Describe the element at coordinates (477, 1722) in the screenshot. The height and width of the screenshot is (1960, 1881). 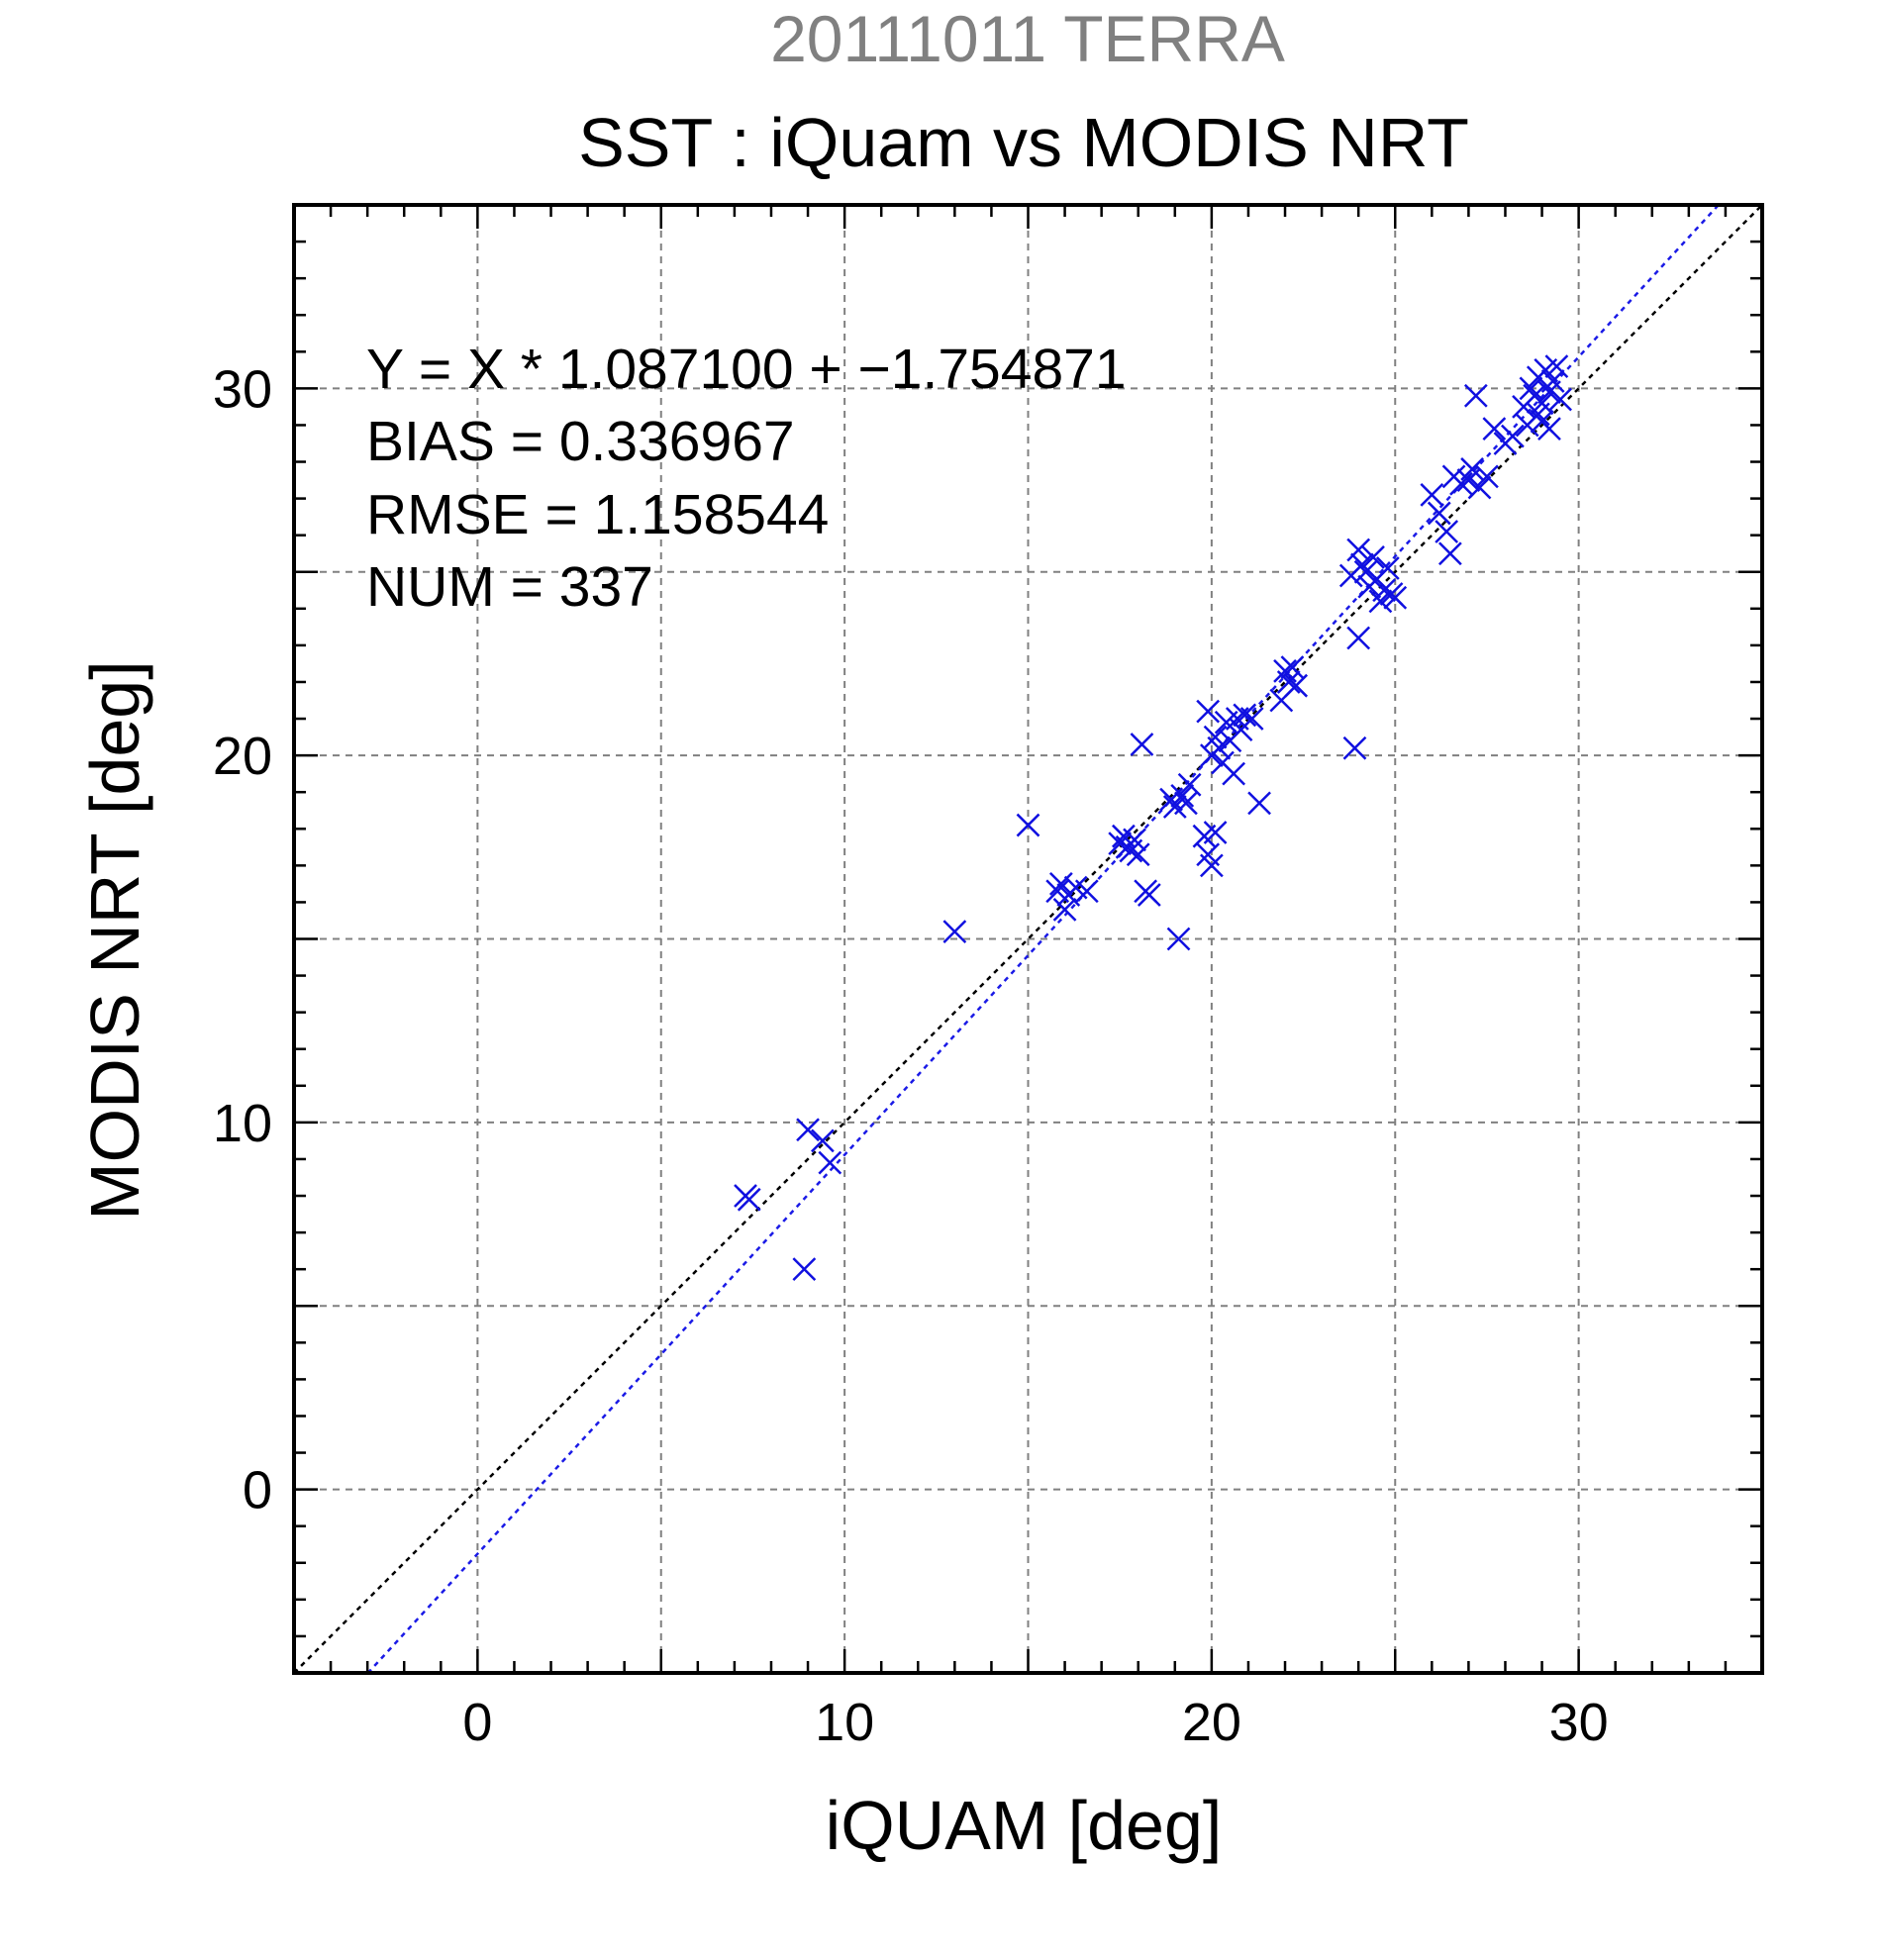
I see `x-tick-label: 0` at that location.